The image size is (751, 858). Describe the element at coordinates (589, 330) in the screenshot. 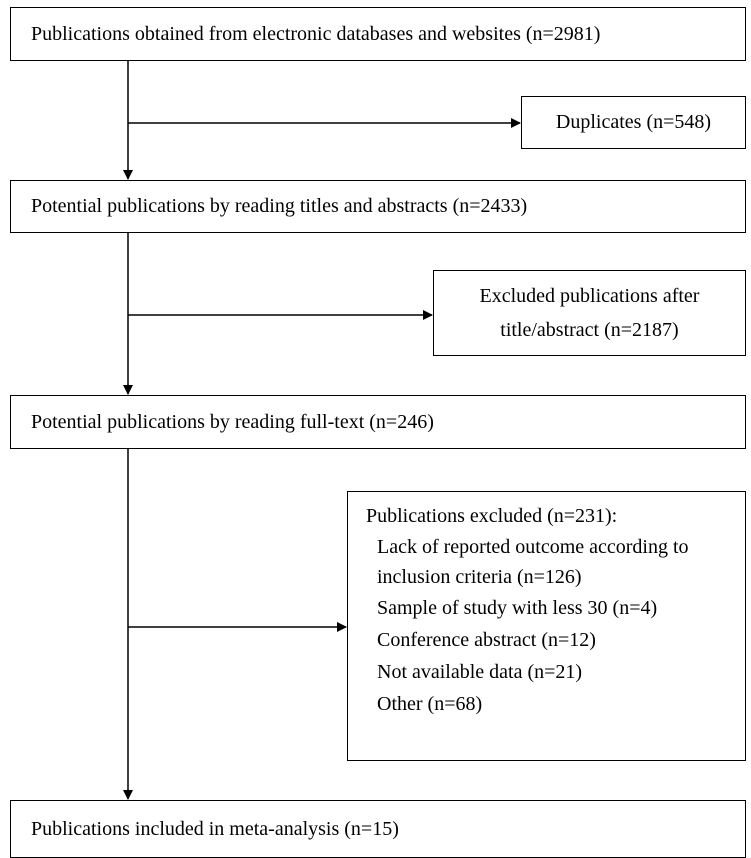

I see `box-excluded-title-abstract-line2: title/abstract (n=2187)` at that location.